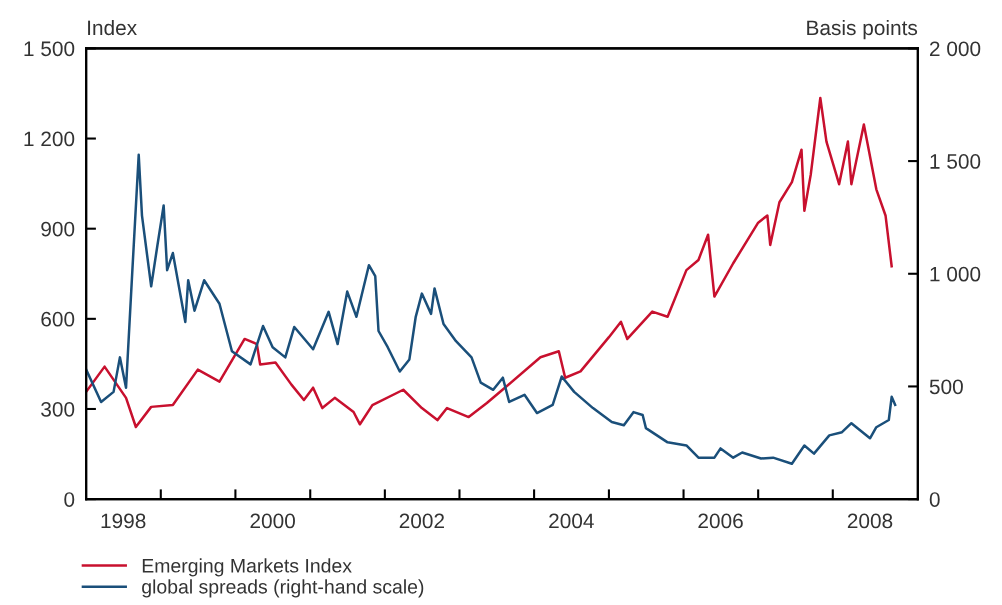 The height and width of the screenshot is (605, 1002). What do you see at coordinates (58, 409) in the screenshot?
I see `y-tick-label: 300` at bounding box center [58, 409].